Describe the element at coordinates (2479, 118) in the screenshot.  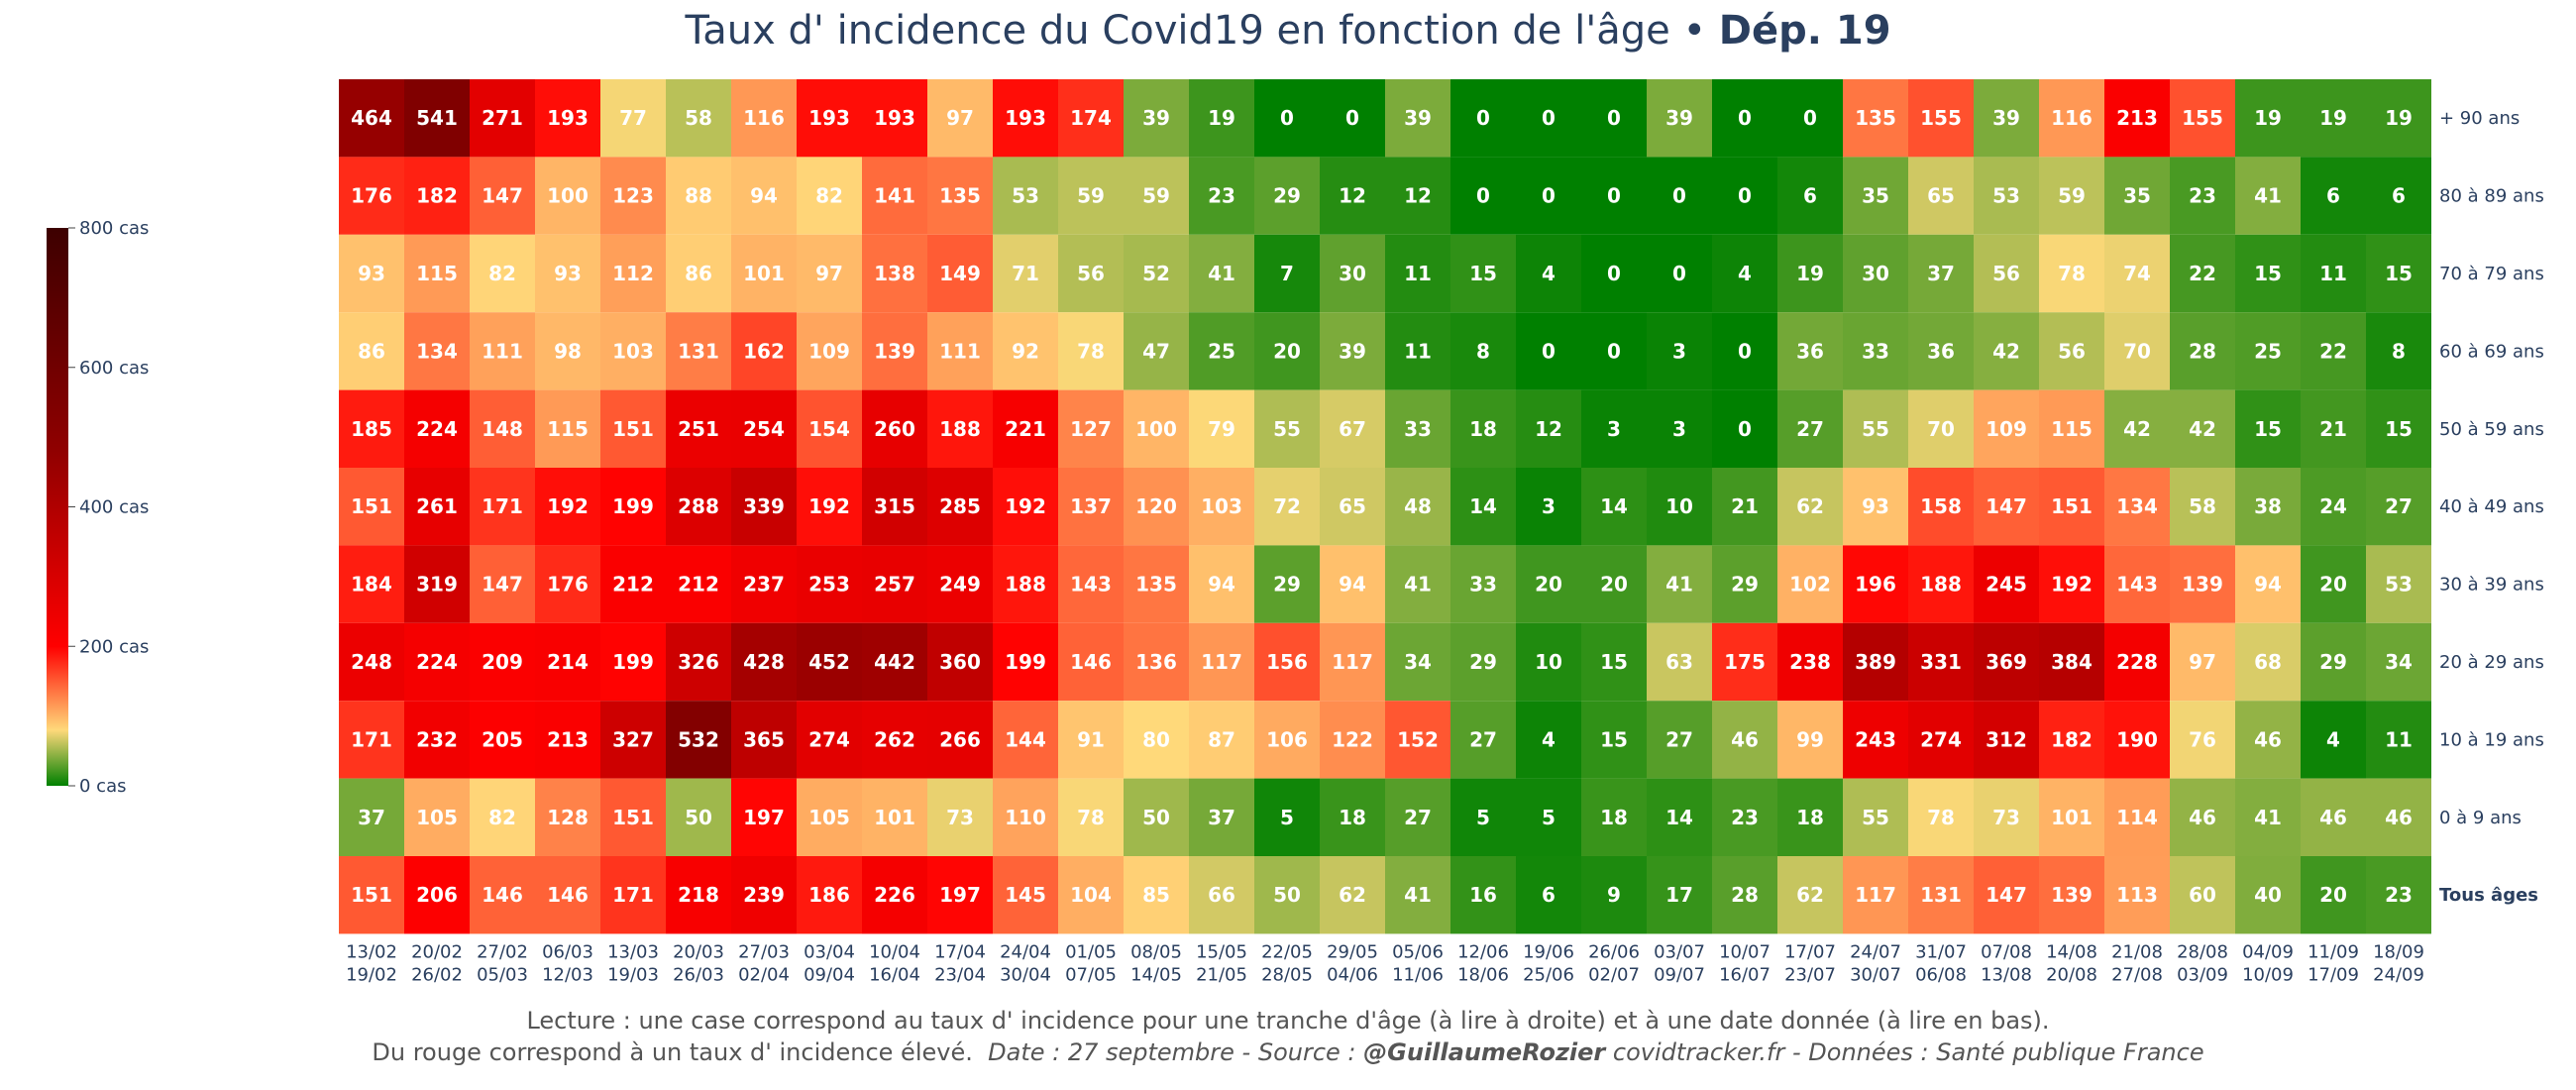
I see `y-tick-label: + 90 ans` at that location.